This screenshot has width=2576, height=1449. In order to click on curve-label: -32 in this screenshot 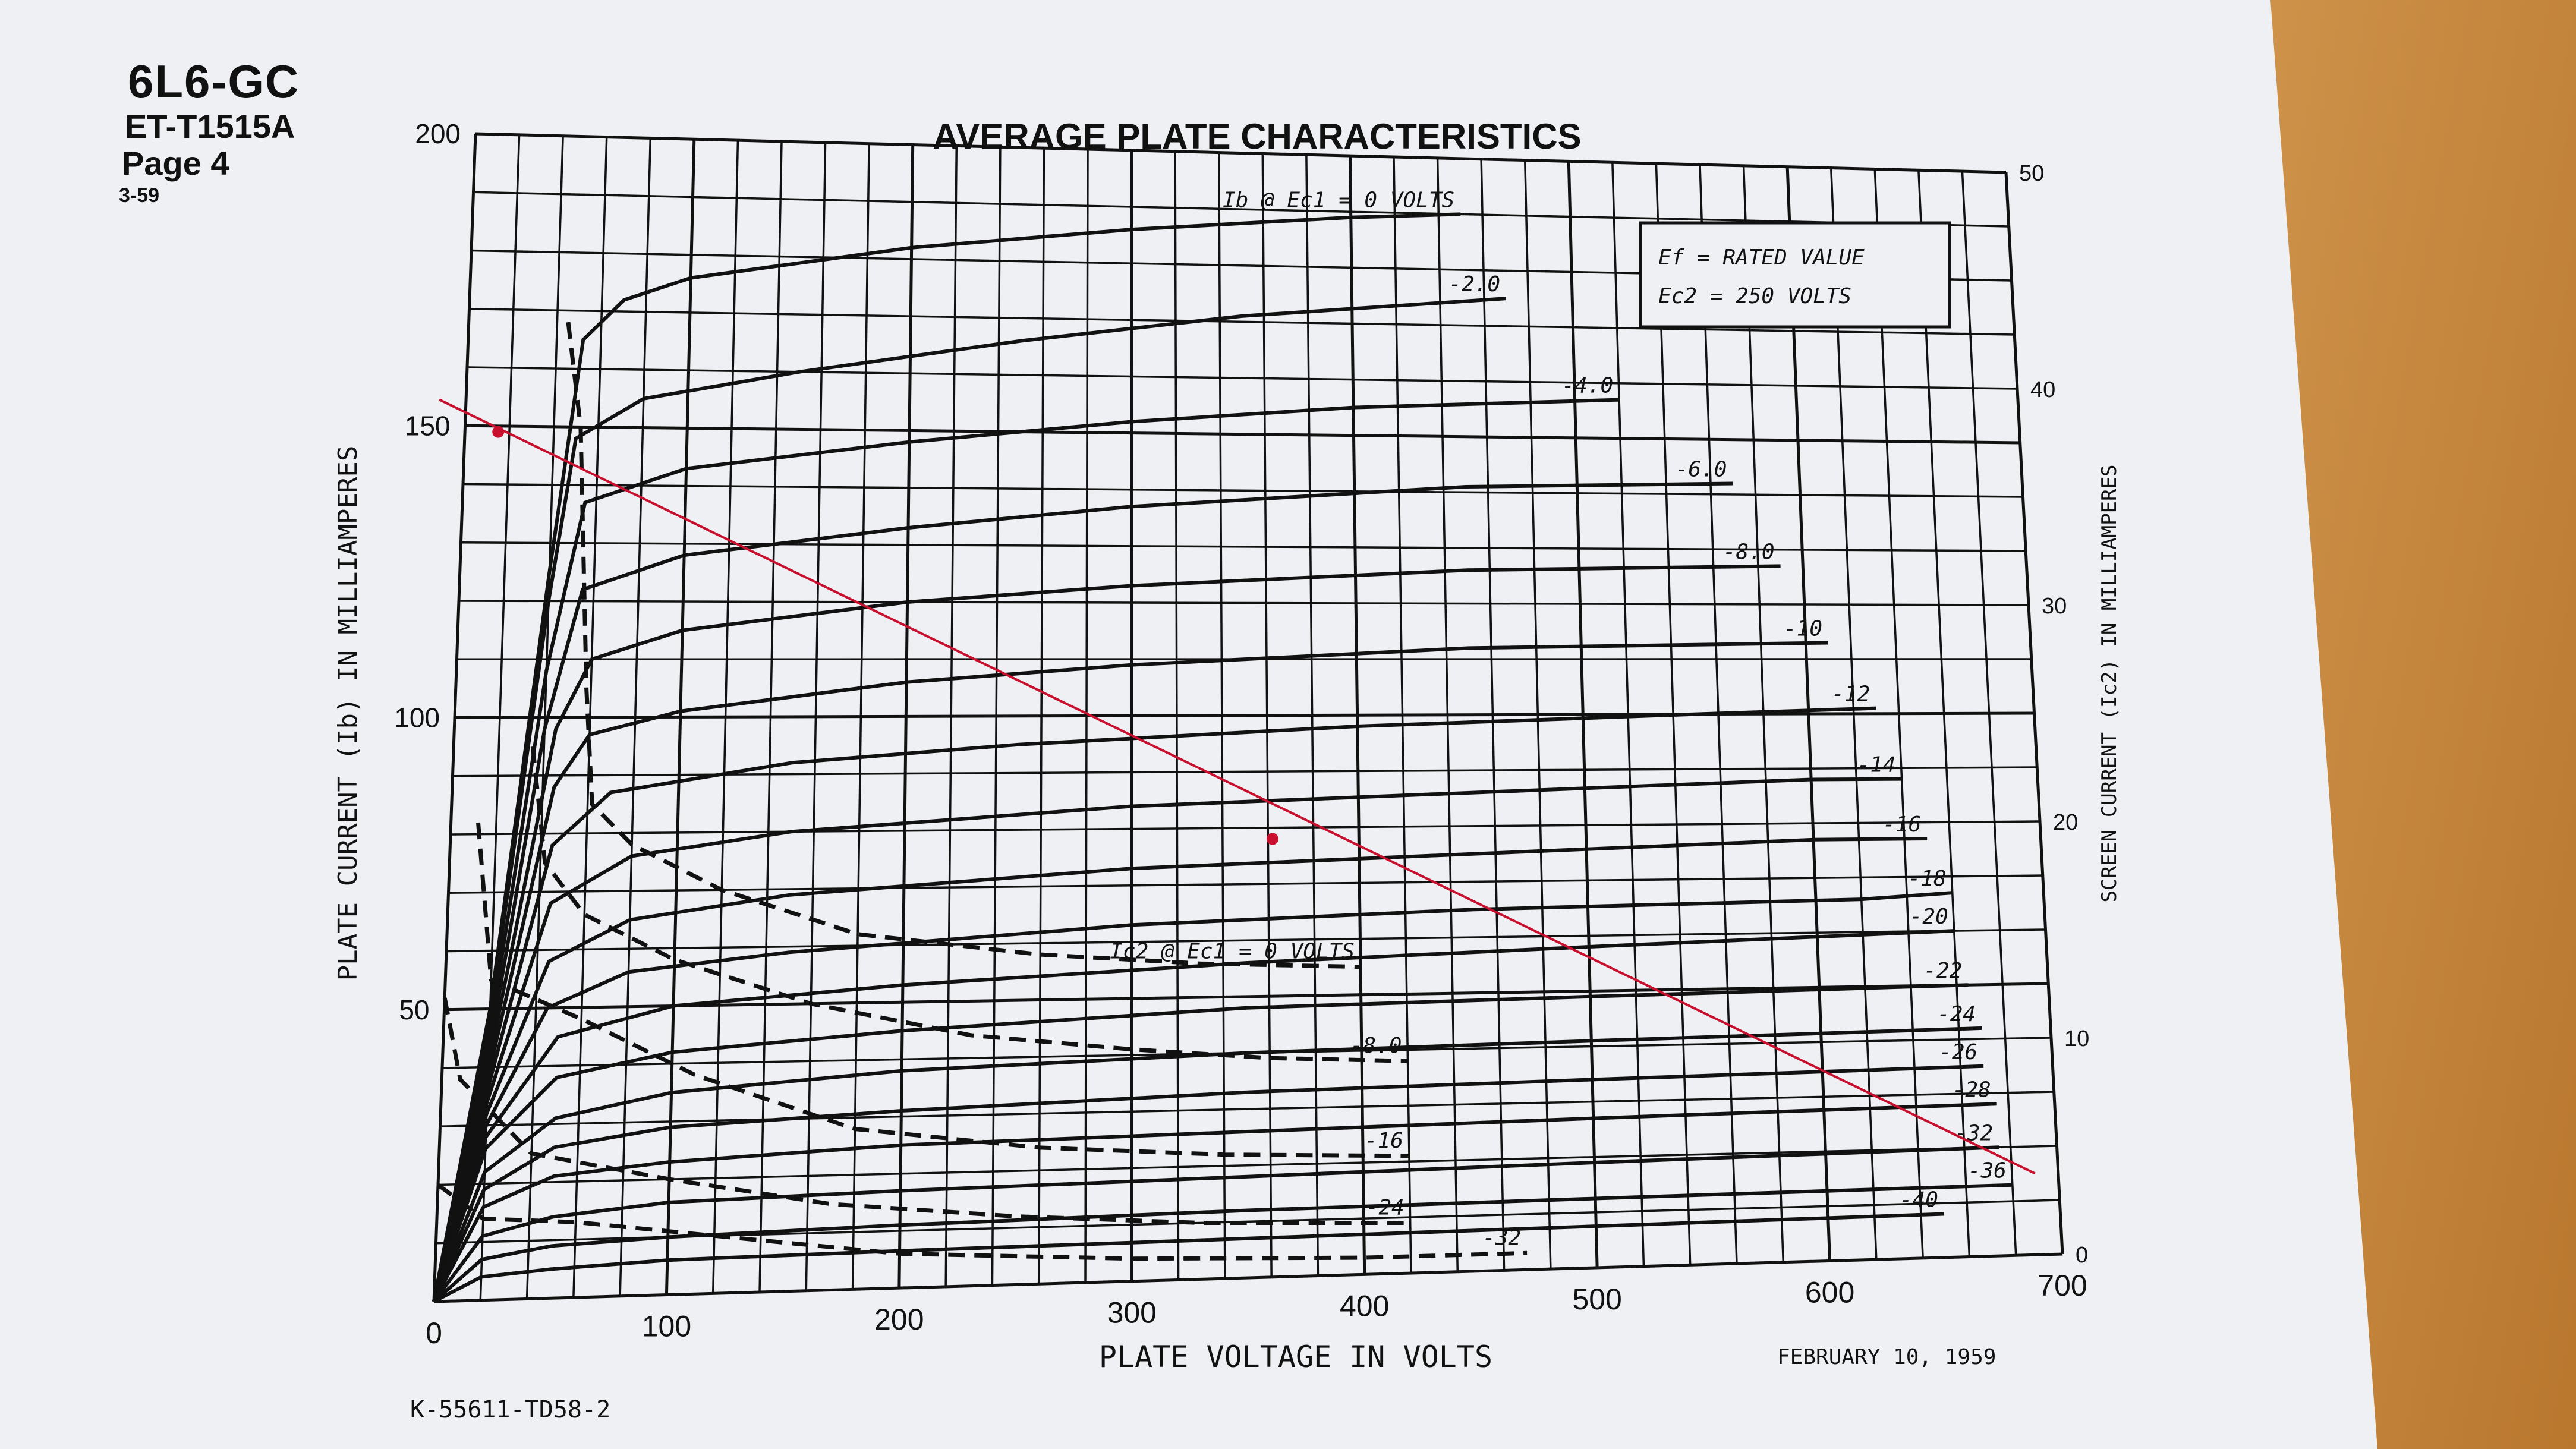, I will do `click(1973, 1133)`.